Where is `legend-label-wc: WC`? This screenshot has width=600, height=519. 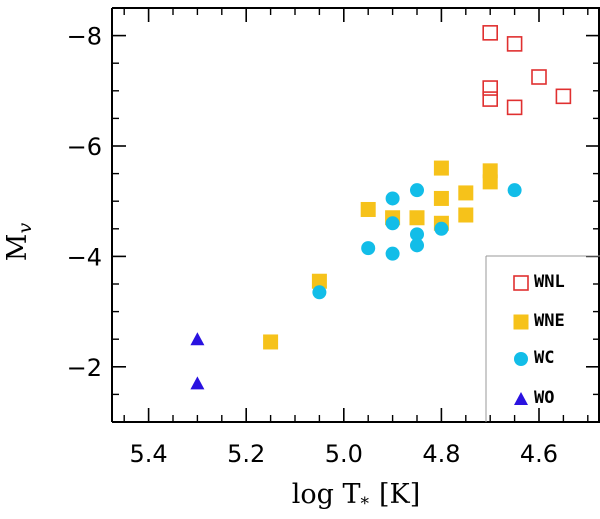
legend-label-wc: WC is located at coordinates (544, 358).